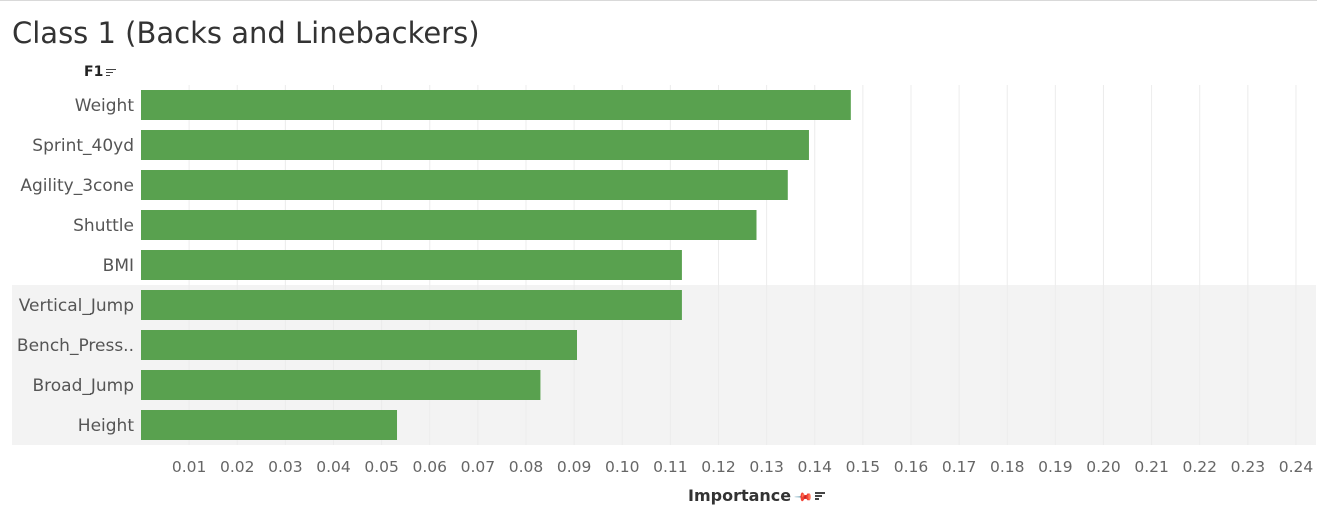  I want to click on x-axis-title: Importance 📌, so click(757, 496).